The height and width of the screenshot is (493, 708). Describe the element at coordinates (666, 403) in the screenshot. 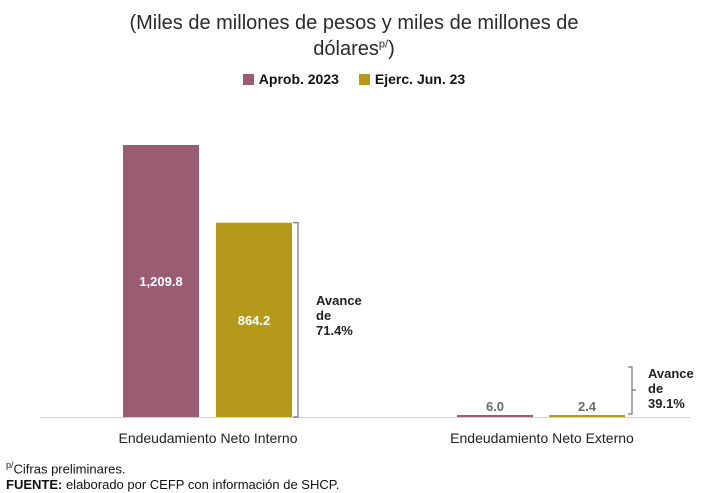

I see `annotation-1-line-2: 39.1%` at that location.